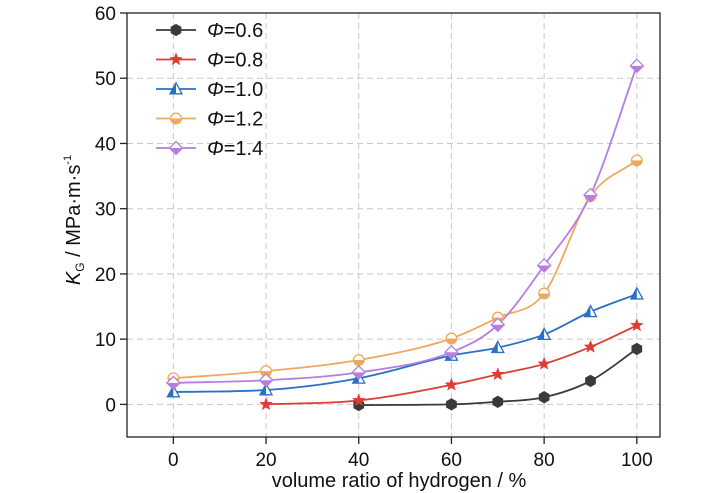 This screenshot has width=728, height=493. I want to click on legend-item: Φ=0.8, so click(209, 61).